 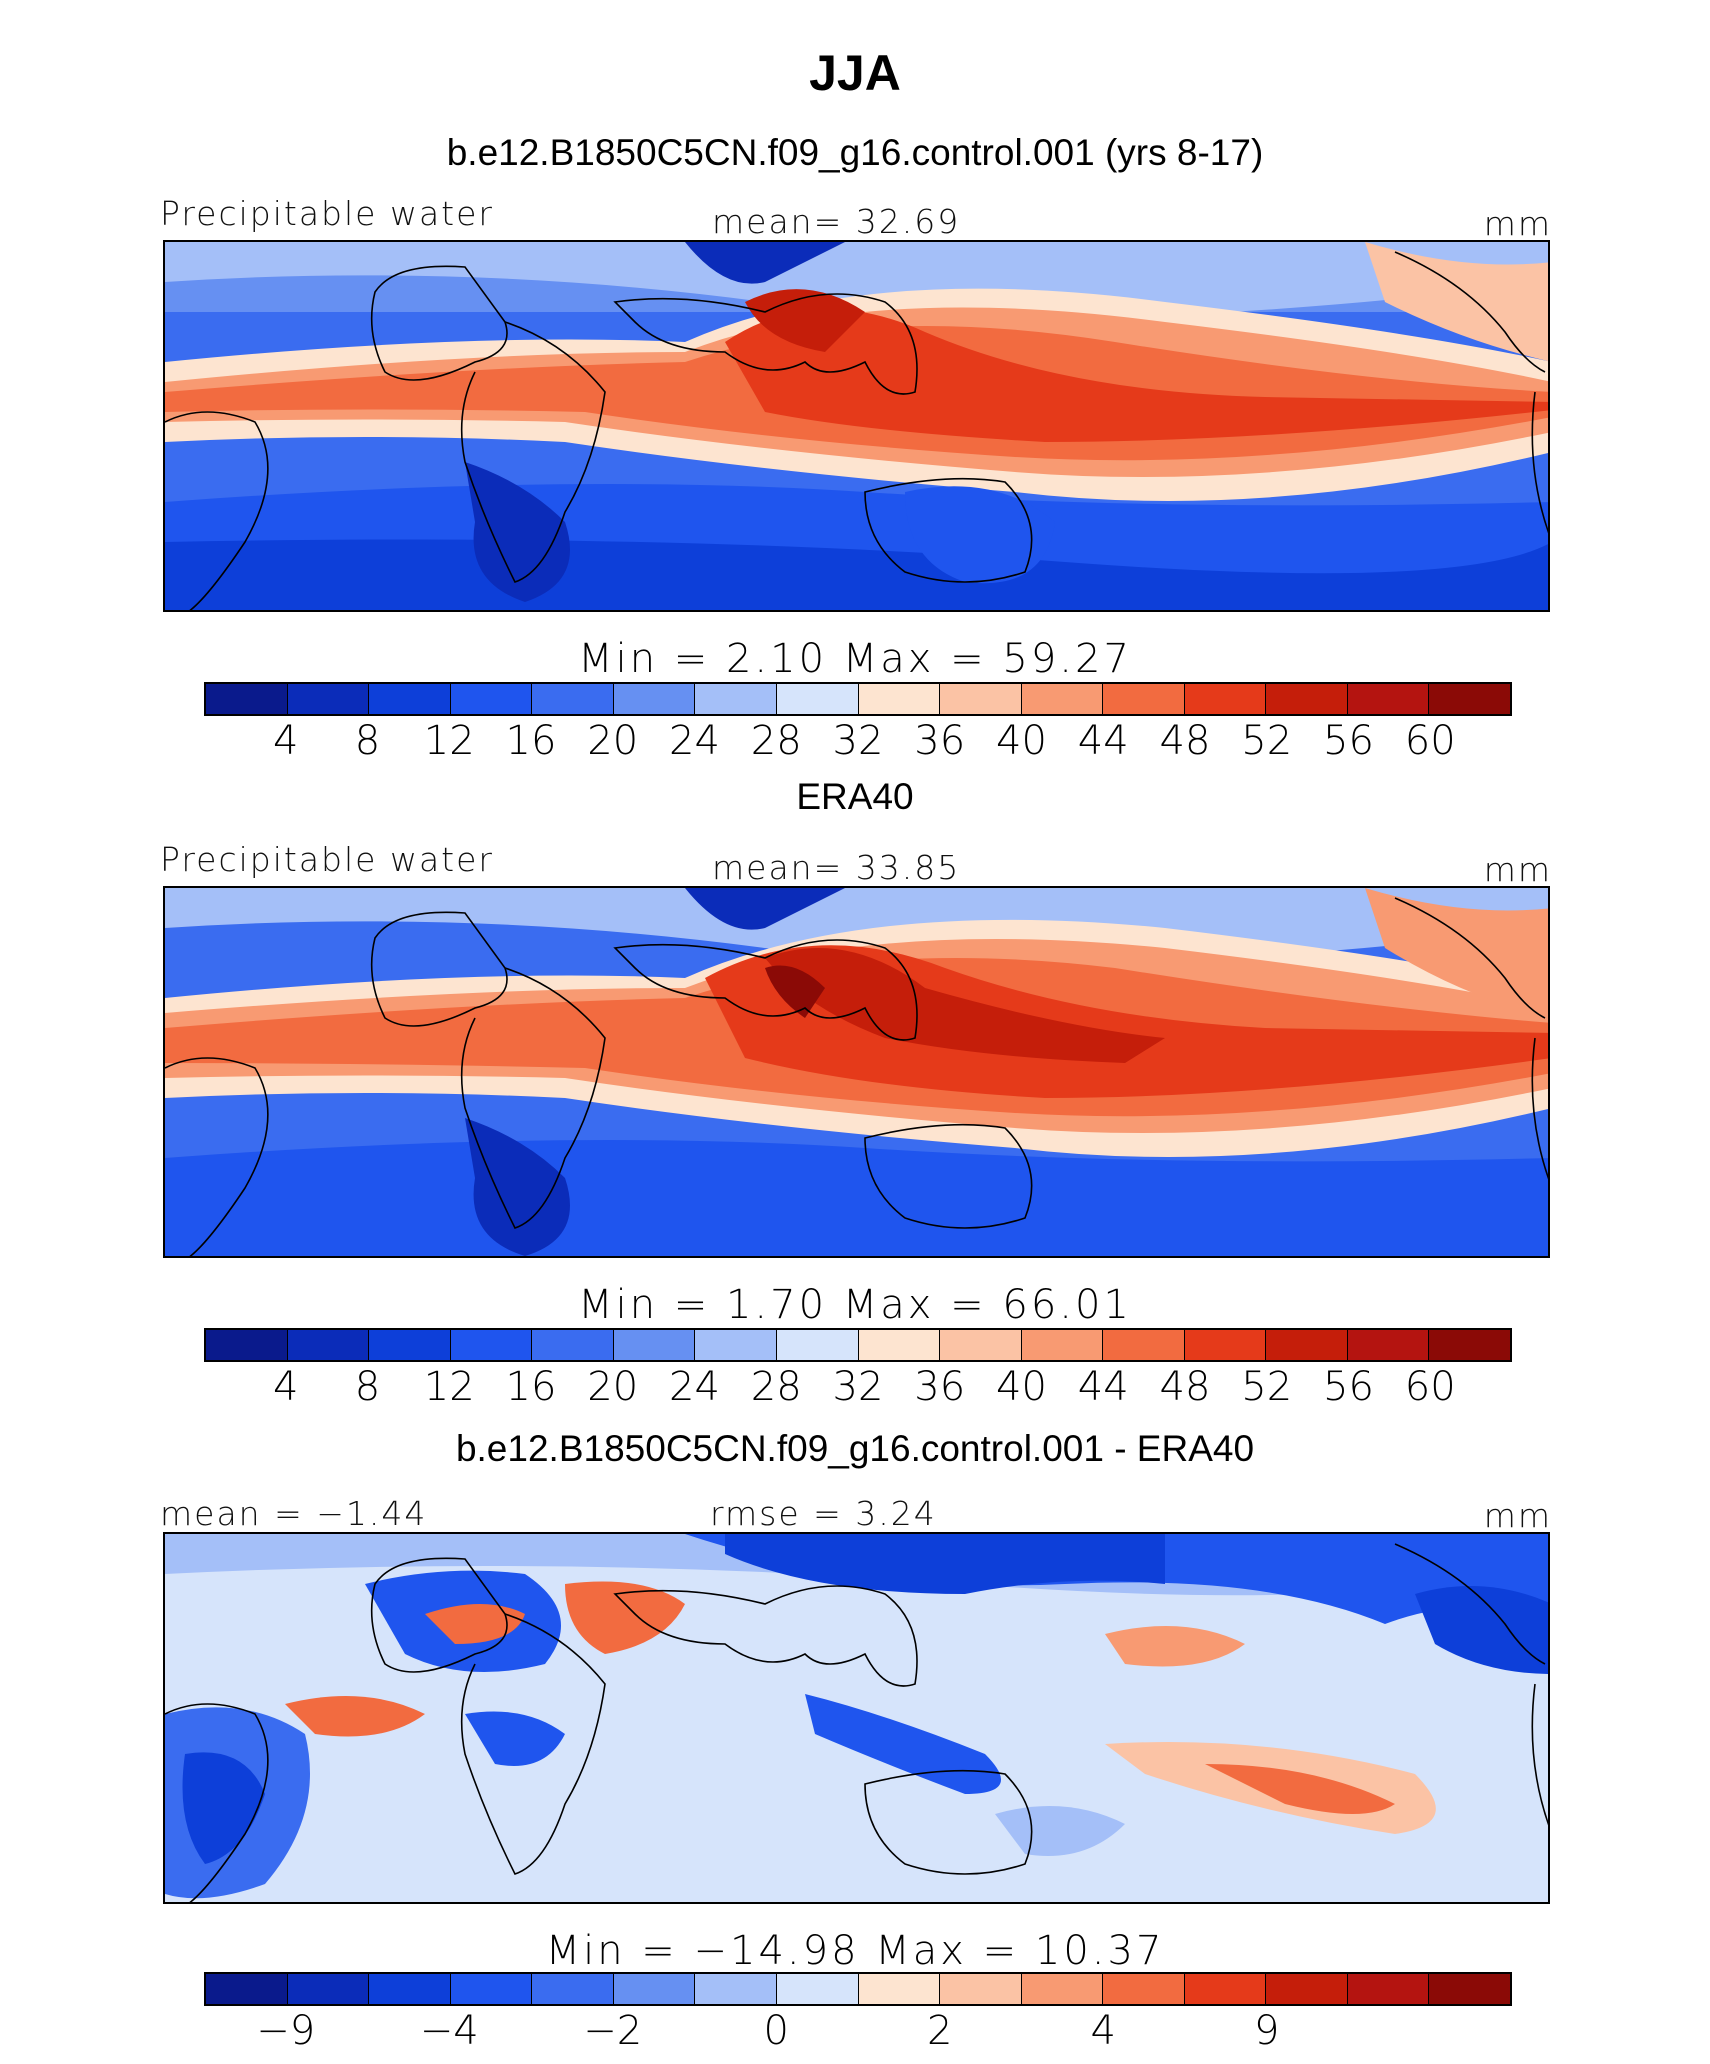 I want to click on colorbar-tick-label: 56, so click(x=1348, y=1387).